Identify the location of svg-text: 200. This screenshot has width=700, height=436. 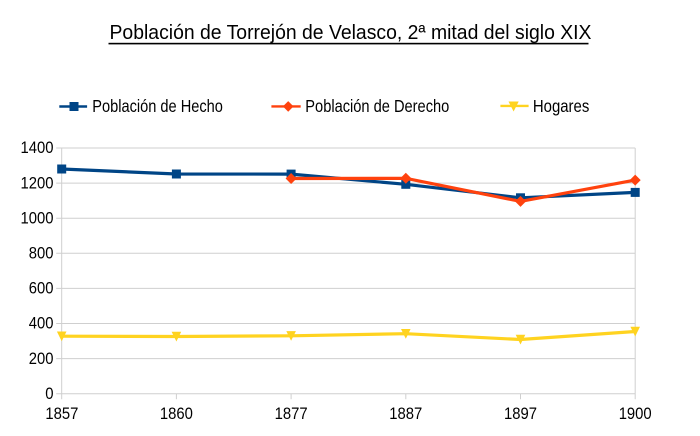
(41, 359).